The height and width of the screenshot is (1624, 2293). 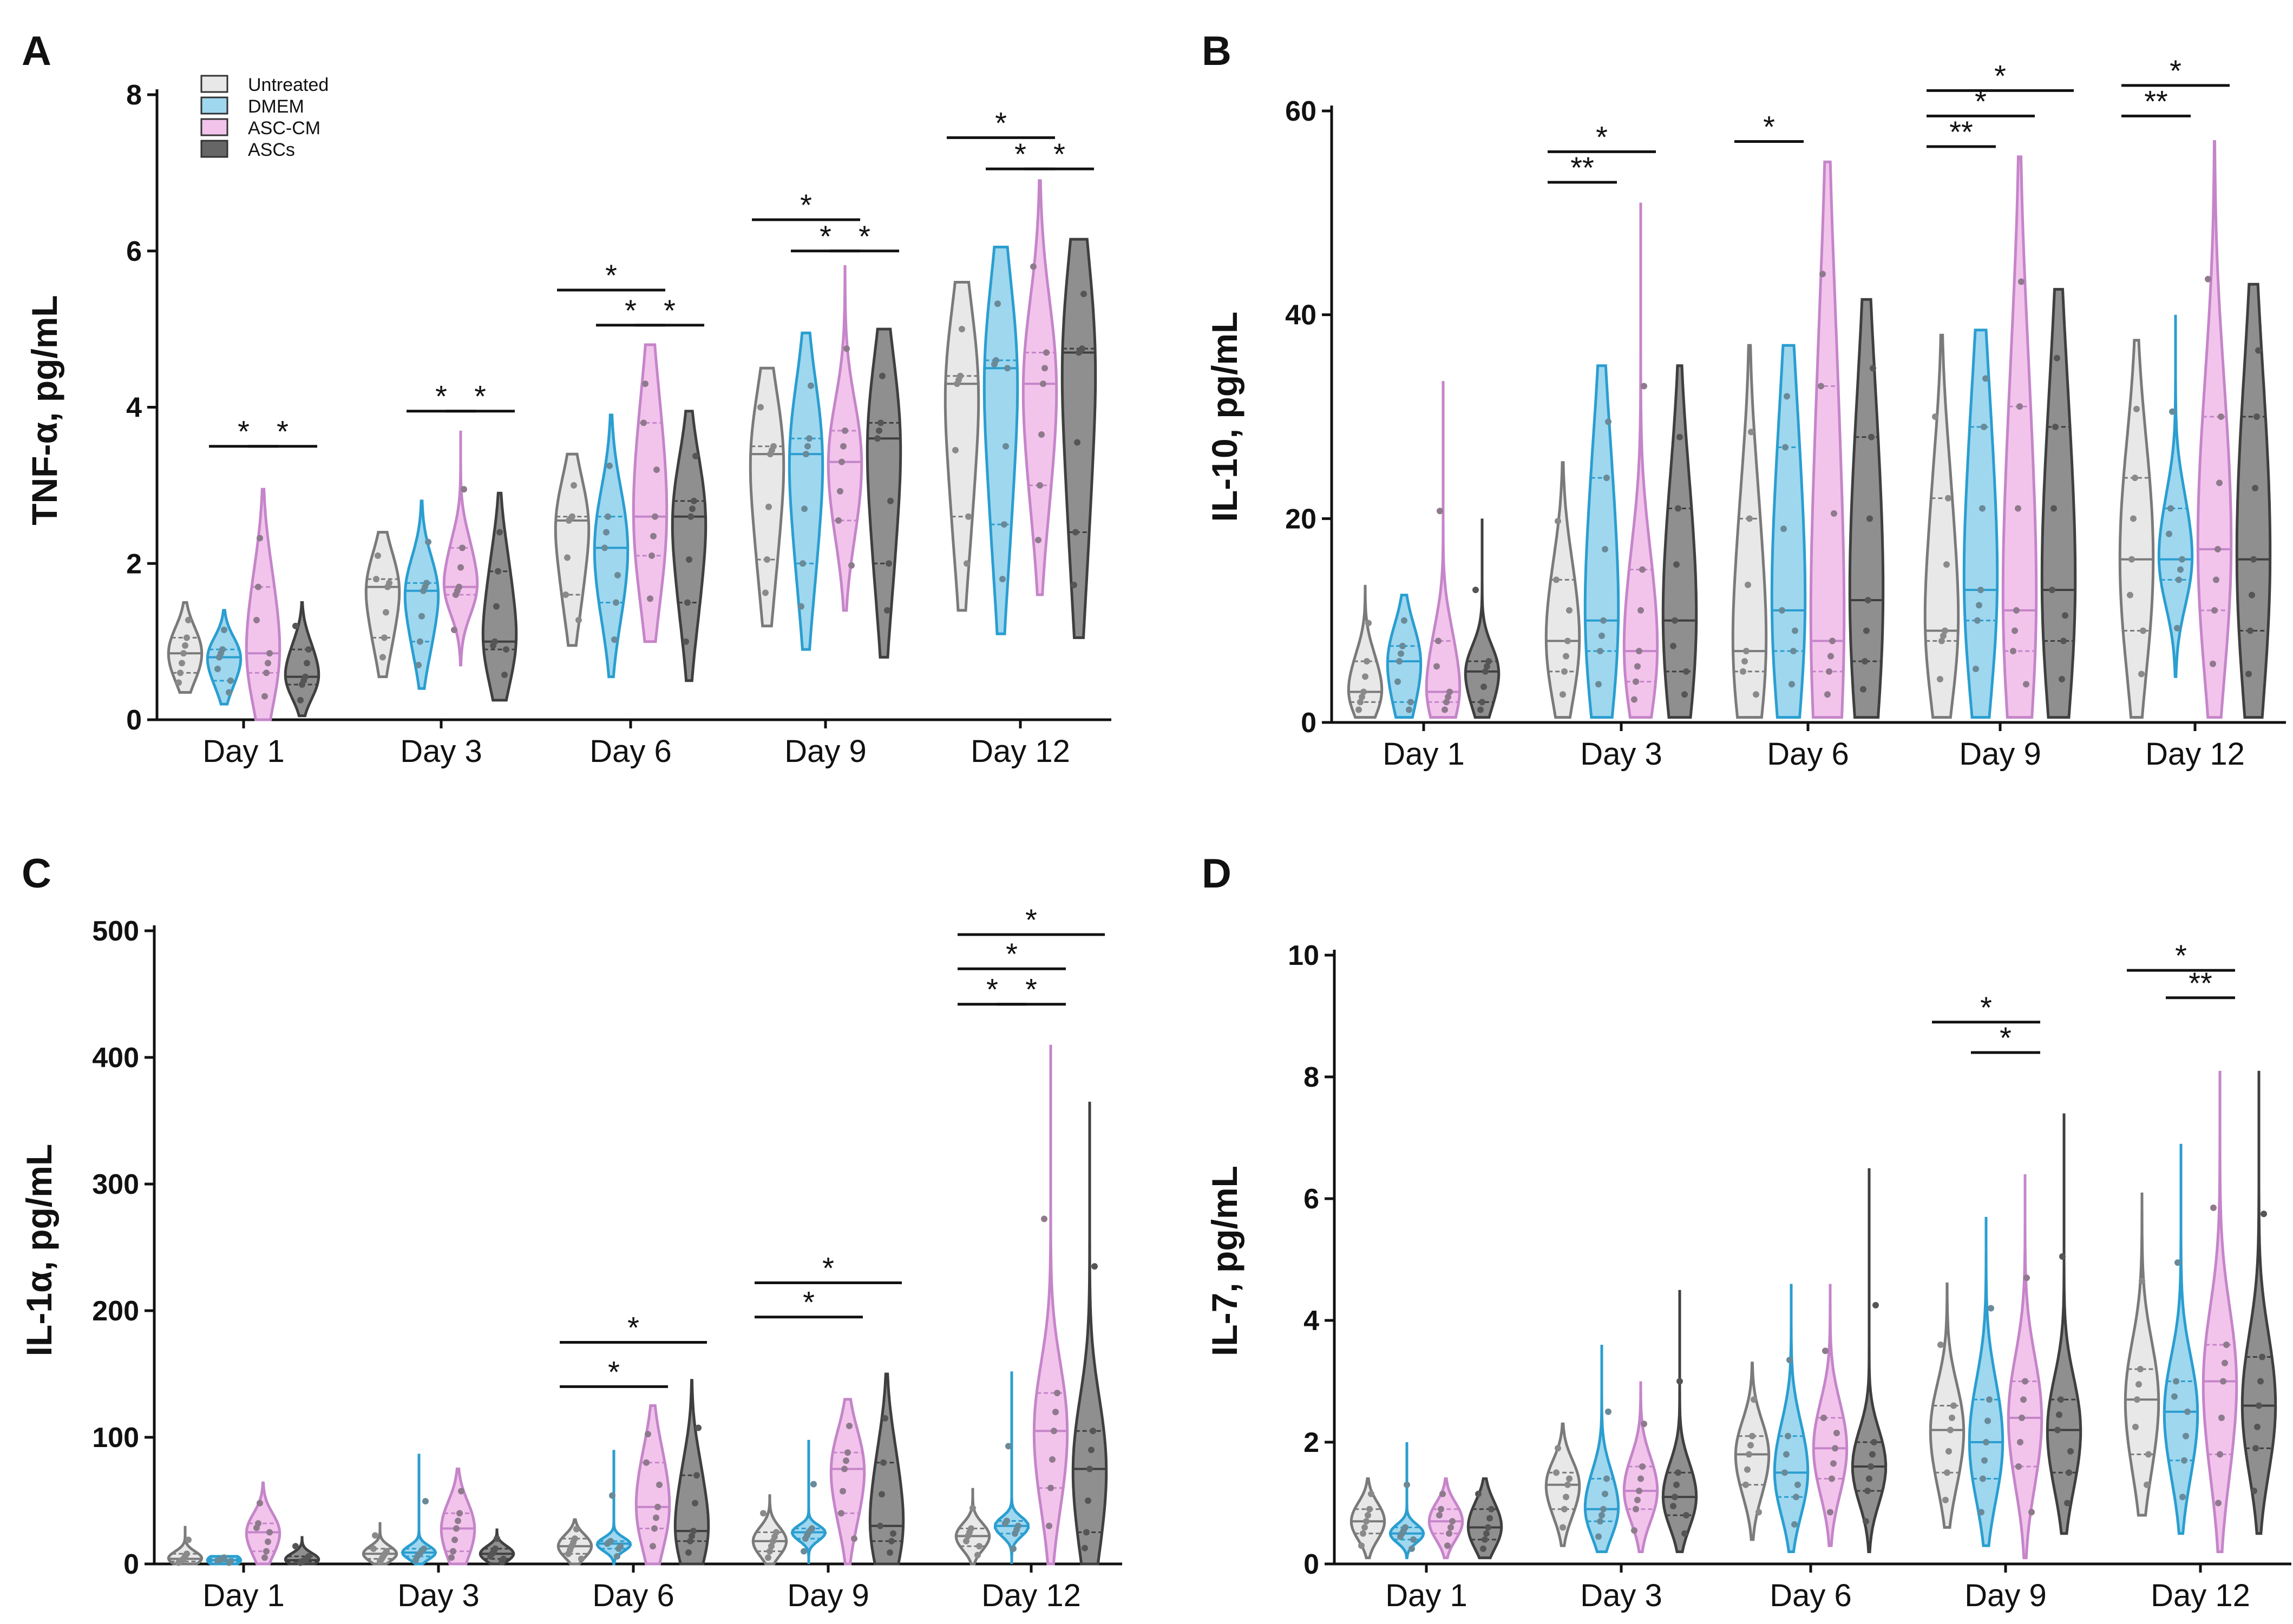 What do you see at coordinates (1311, 1321) in the screenshot?
I see `y-tick-label: 4` at bounding box center [1311, 1321].